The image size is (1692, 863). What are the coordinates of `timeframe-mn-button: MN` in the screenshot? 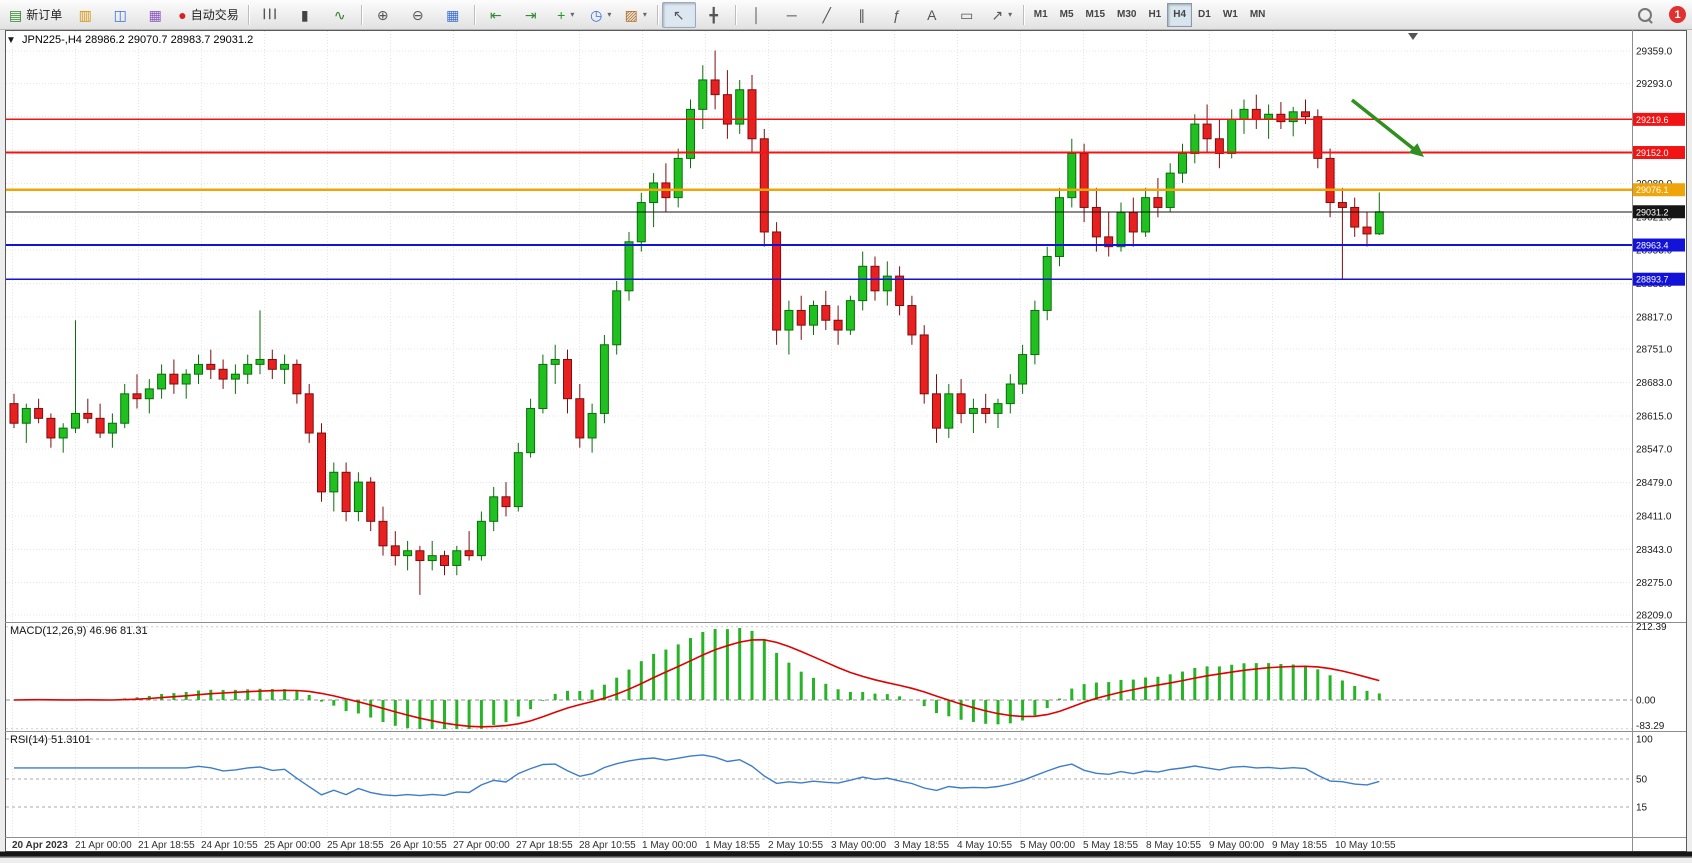 It's located at (1257, 14).